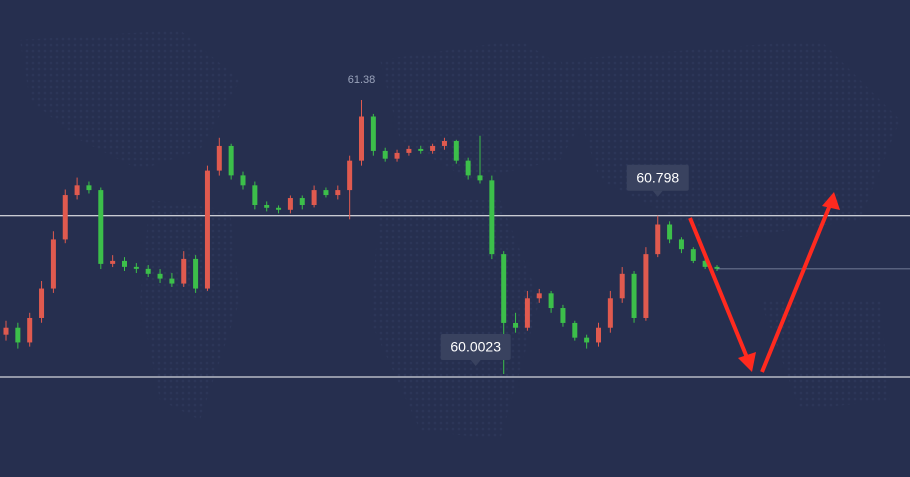 This screenshot has height=477, width=910. I want to click on callout-label: 60.798, so click(657, 177).